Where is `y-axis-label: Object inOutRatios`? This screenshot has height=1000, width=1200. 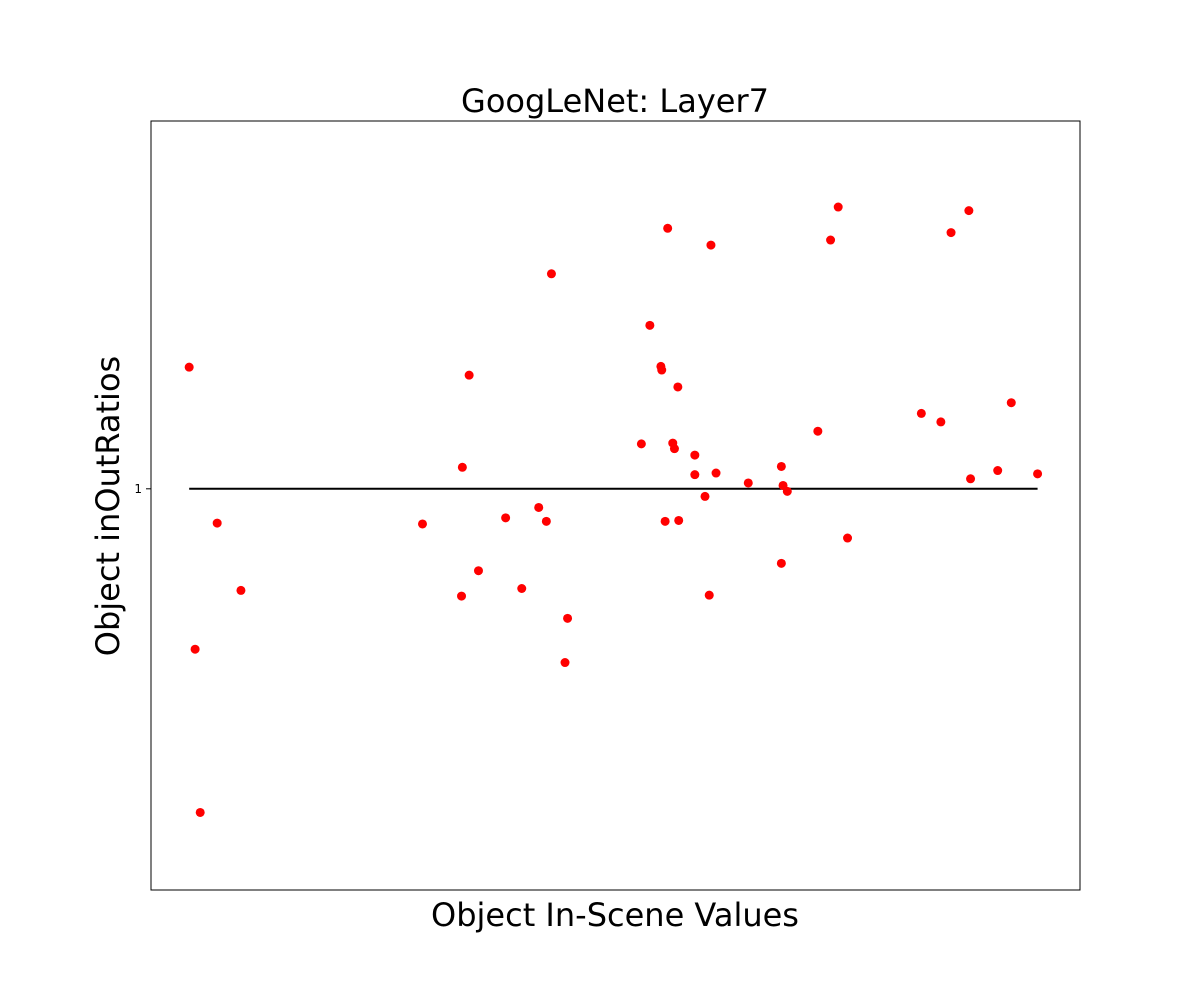
y-axis-label: Object inOutRatios is located at coordinates (108, 506).